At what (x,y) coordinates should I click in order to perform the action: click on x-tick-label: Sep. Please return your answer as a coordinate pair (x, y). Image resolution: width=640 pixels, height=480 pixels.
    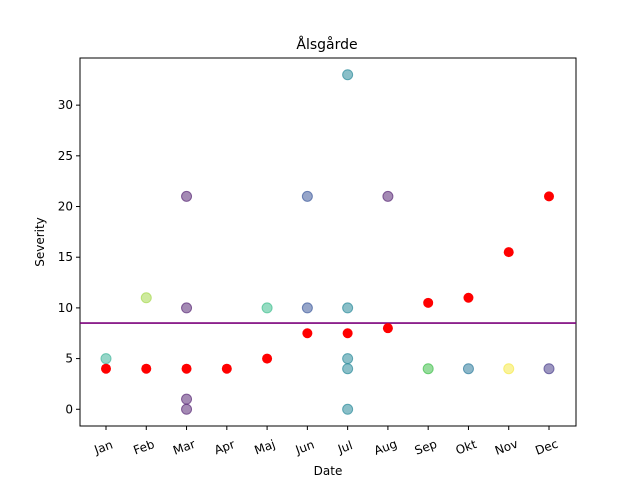
    Looking at the image, I should click on (426, 447).